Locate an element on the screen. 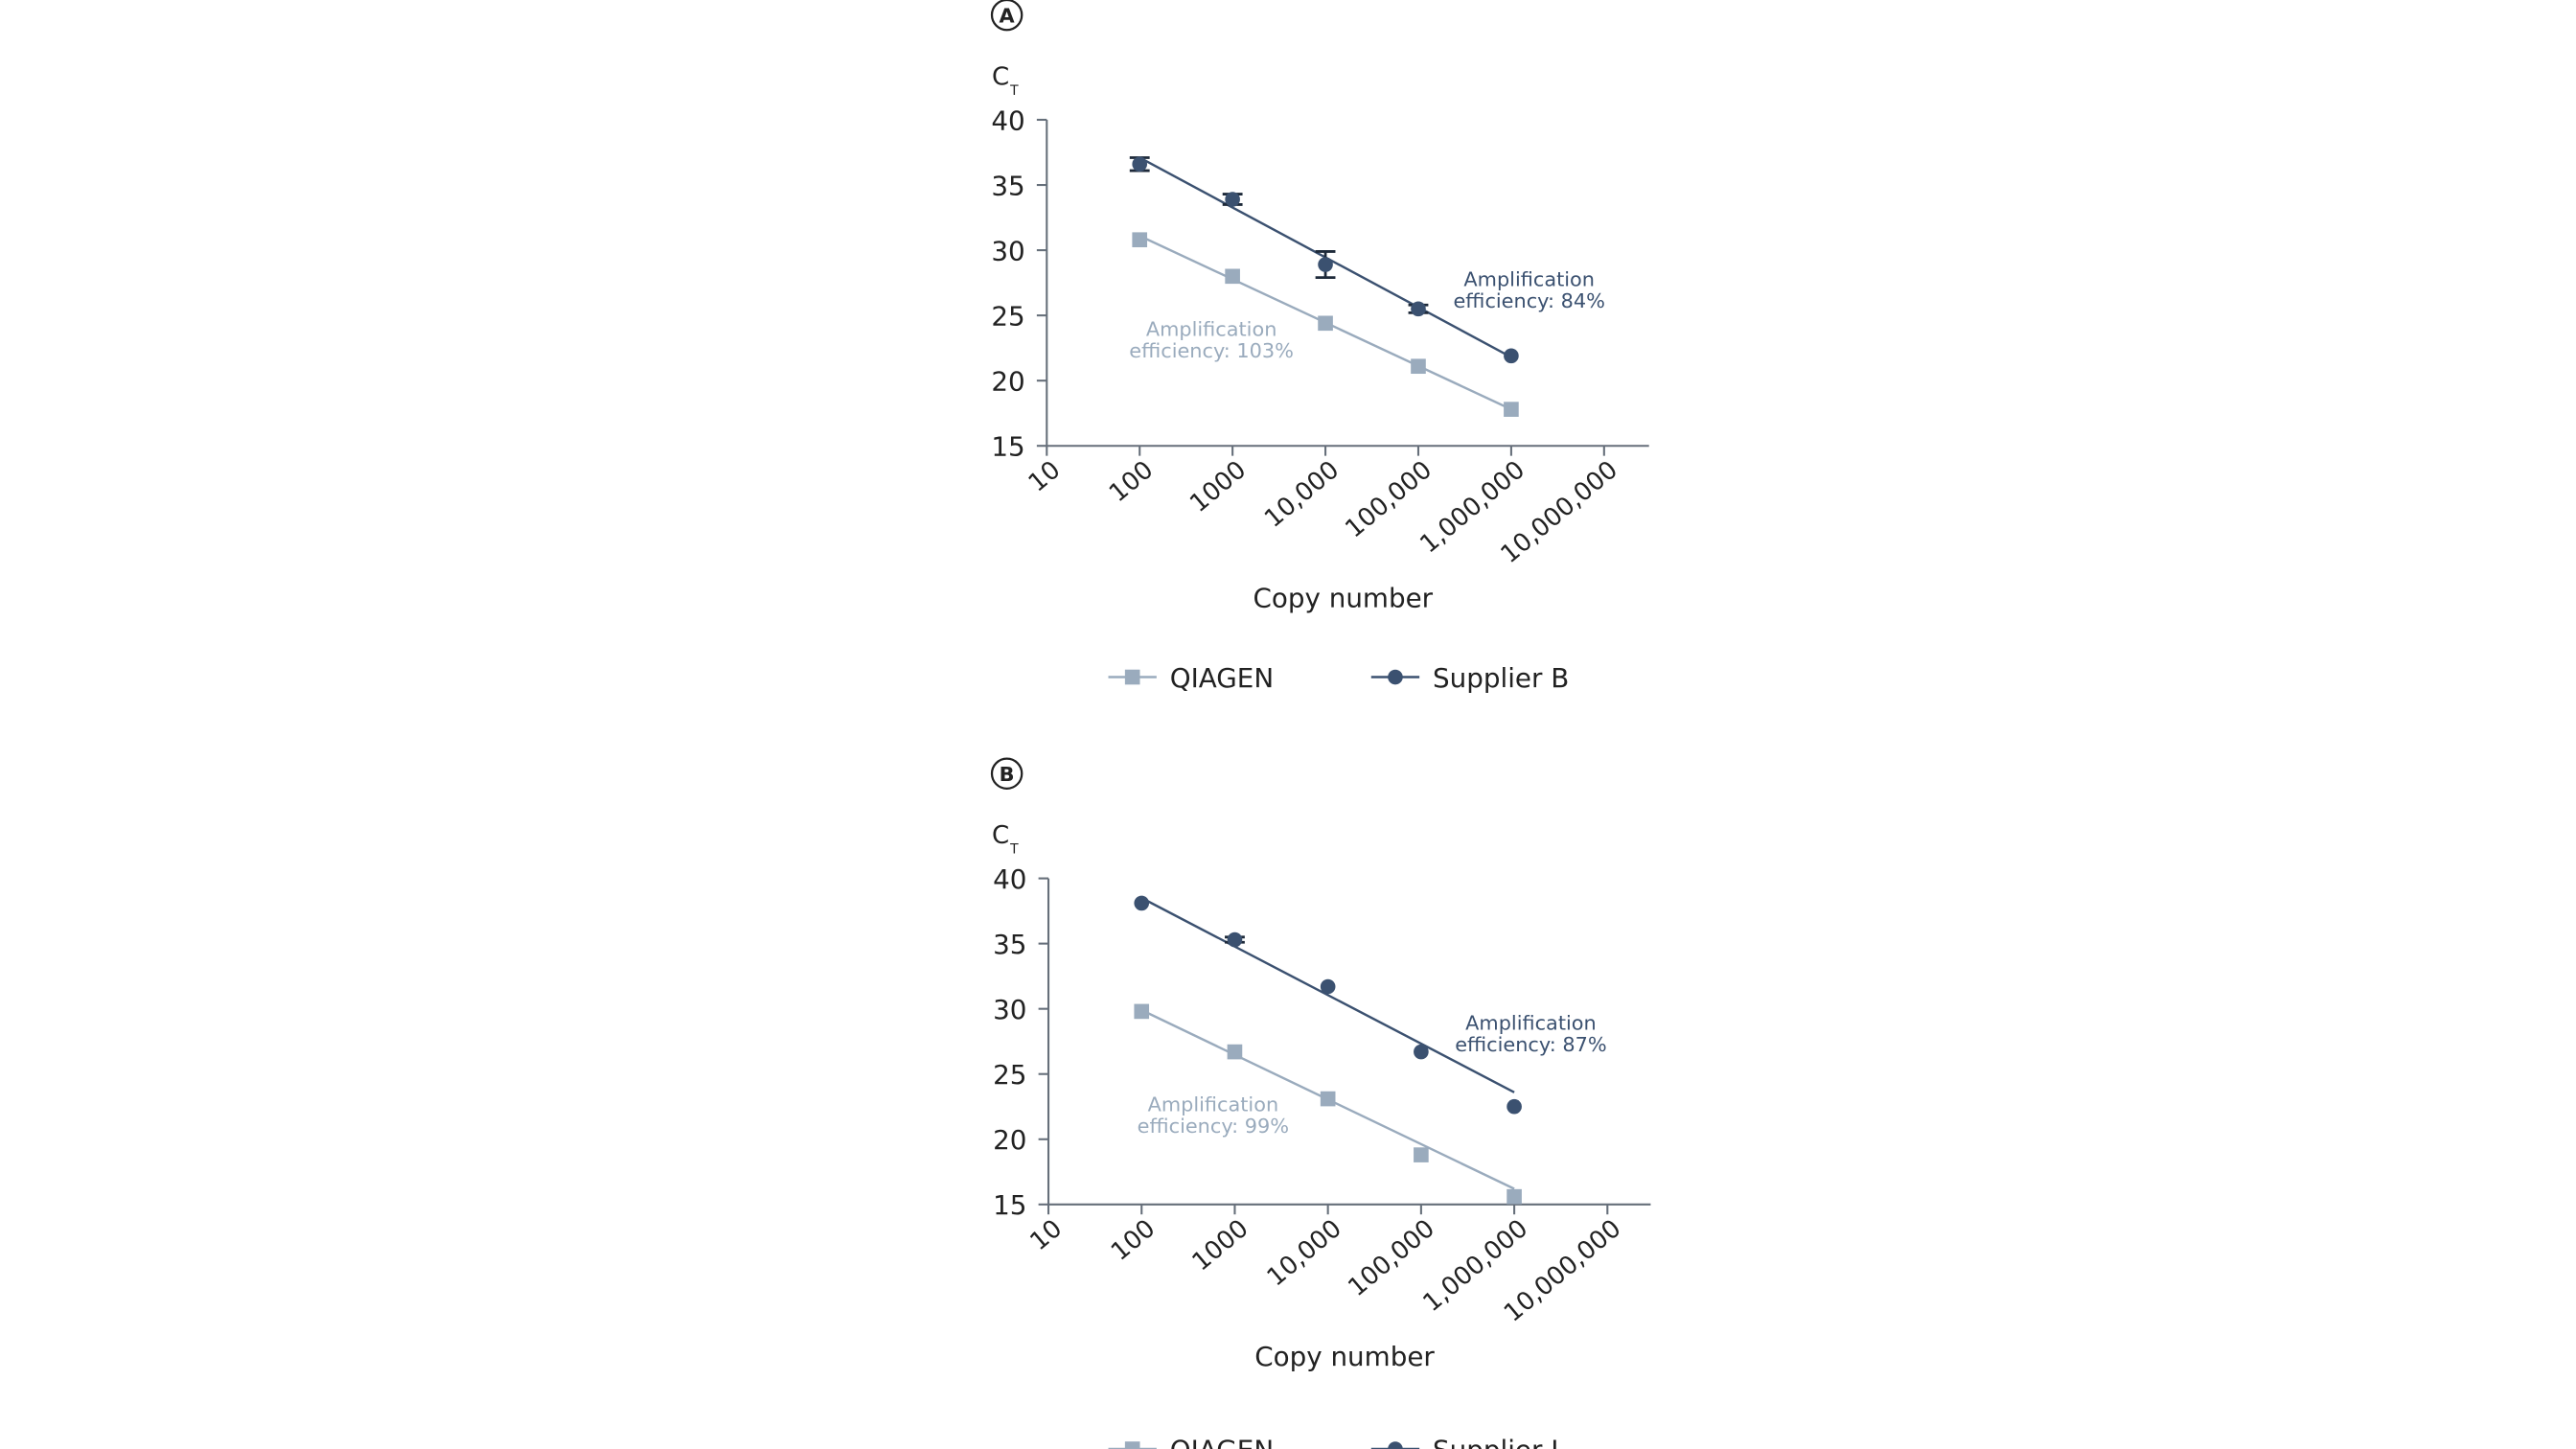 The width and height of the screenshot is (2576, 1449). efficiency-annotation: efficiency: 87% is located at coordinates (1530, 1044).